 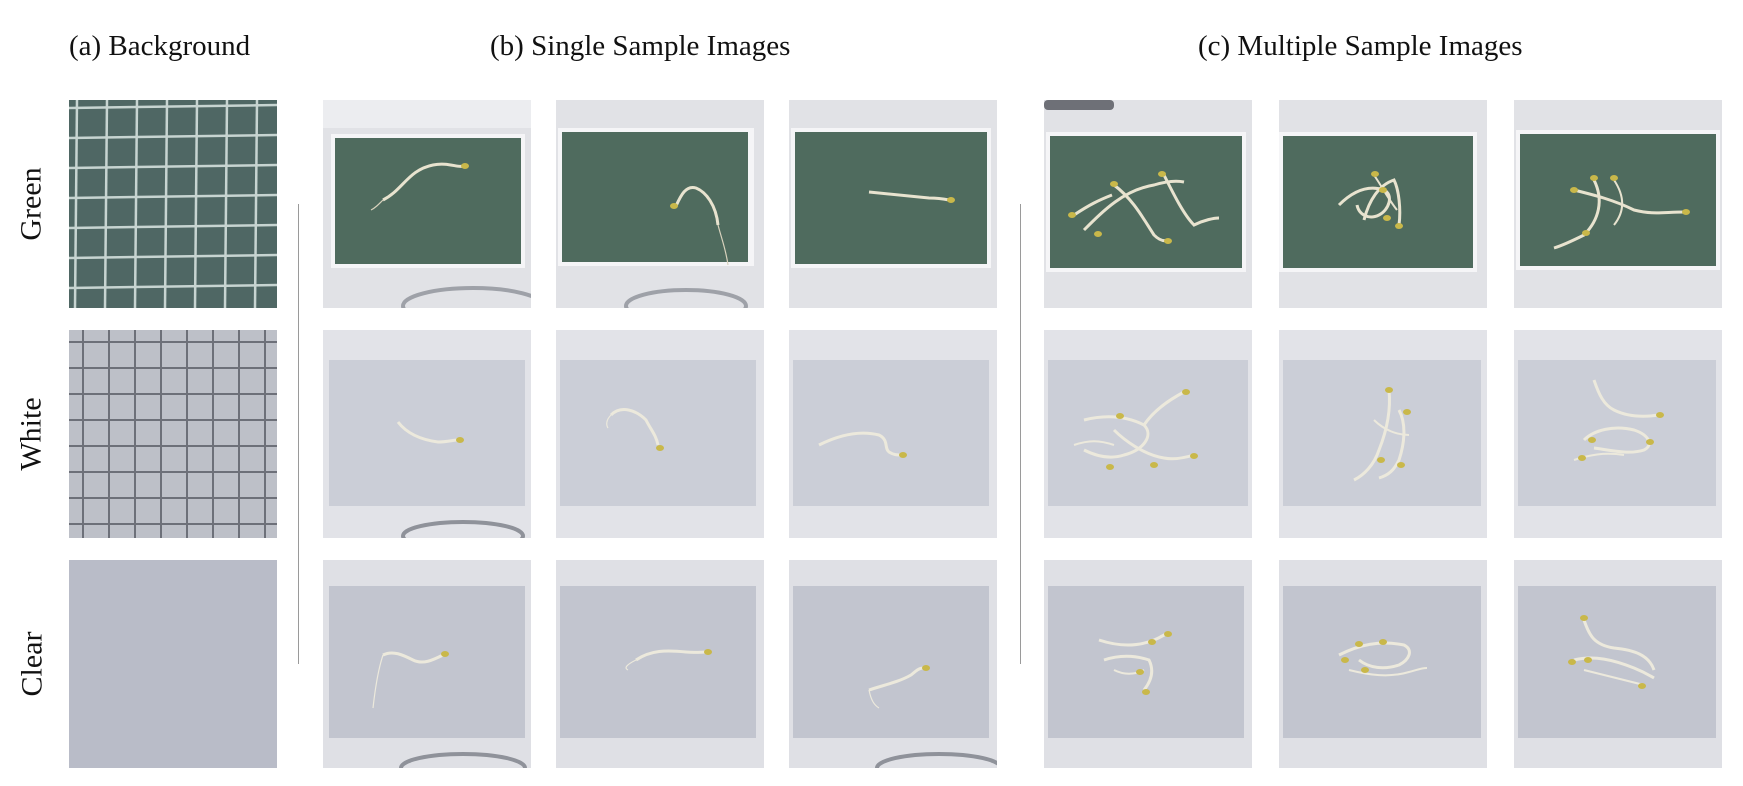 I want to click on row-label-white: White, so click(x=31, y=434).